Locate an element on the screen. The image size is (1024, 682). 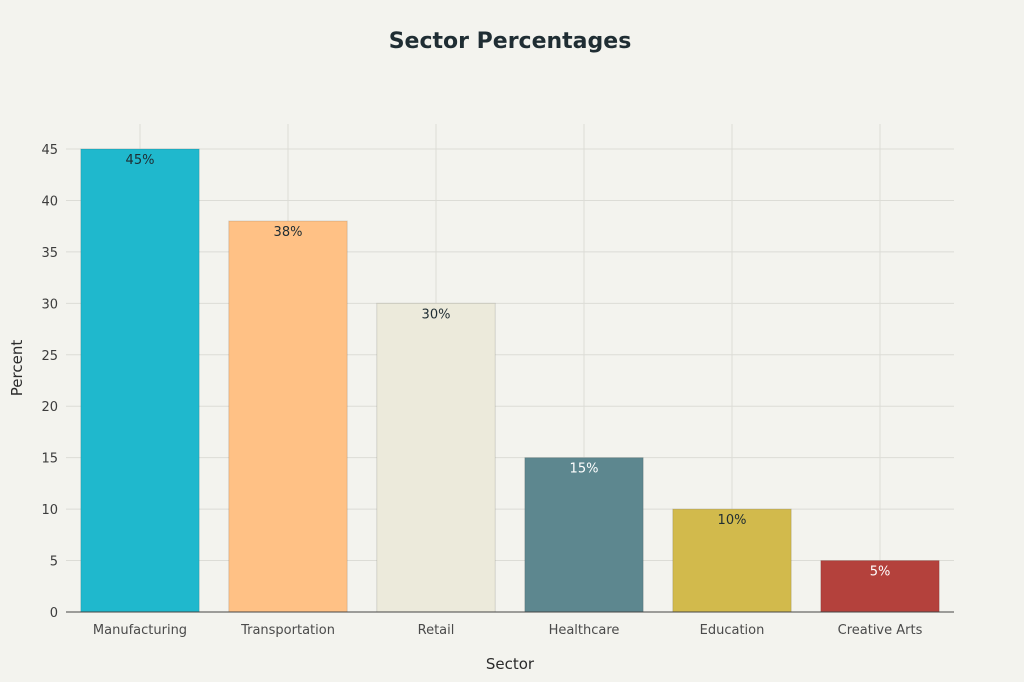
y-tick-label: 5 is located at coordinates (54, 562).